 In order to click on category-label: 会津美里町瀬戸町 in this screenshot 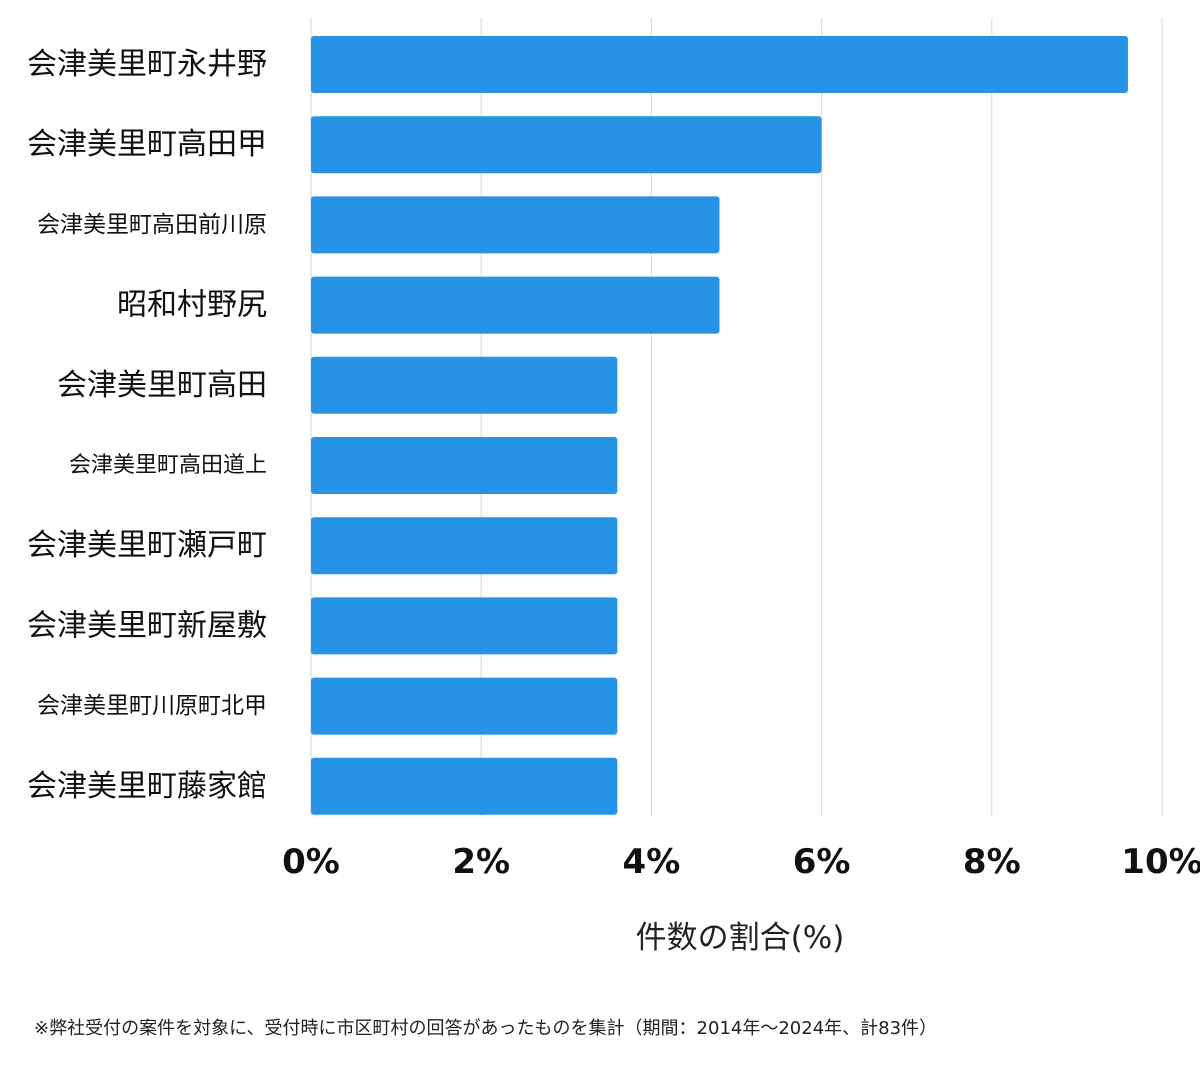, I will do `click(147, 545)`.